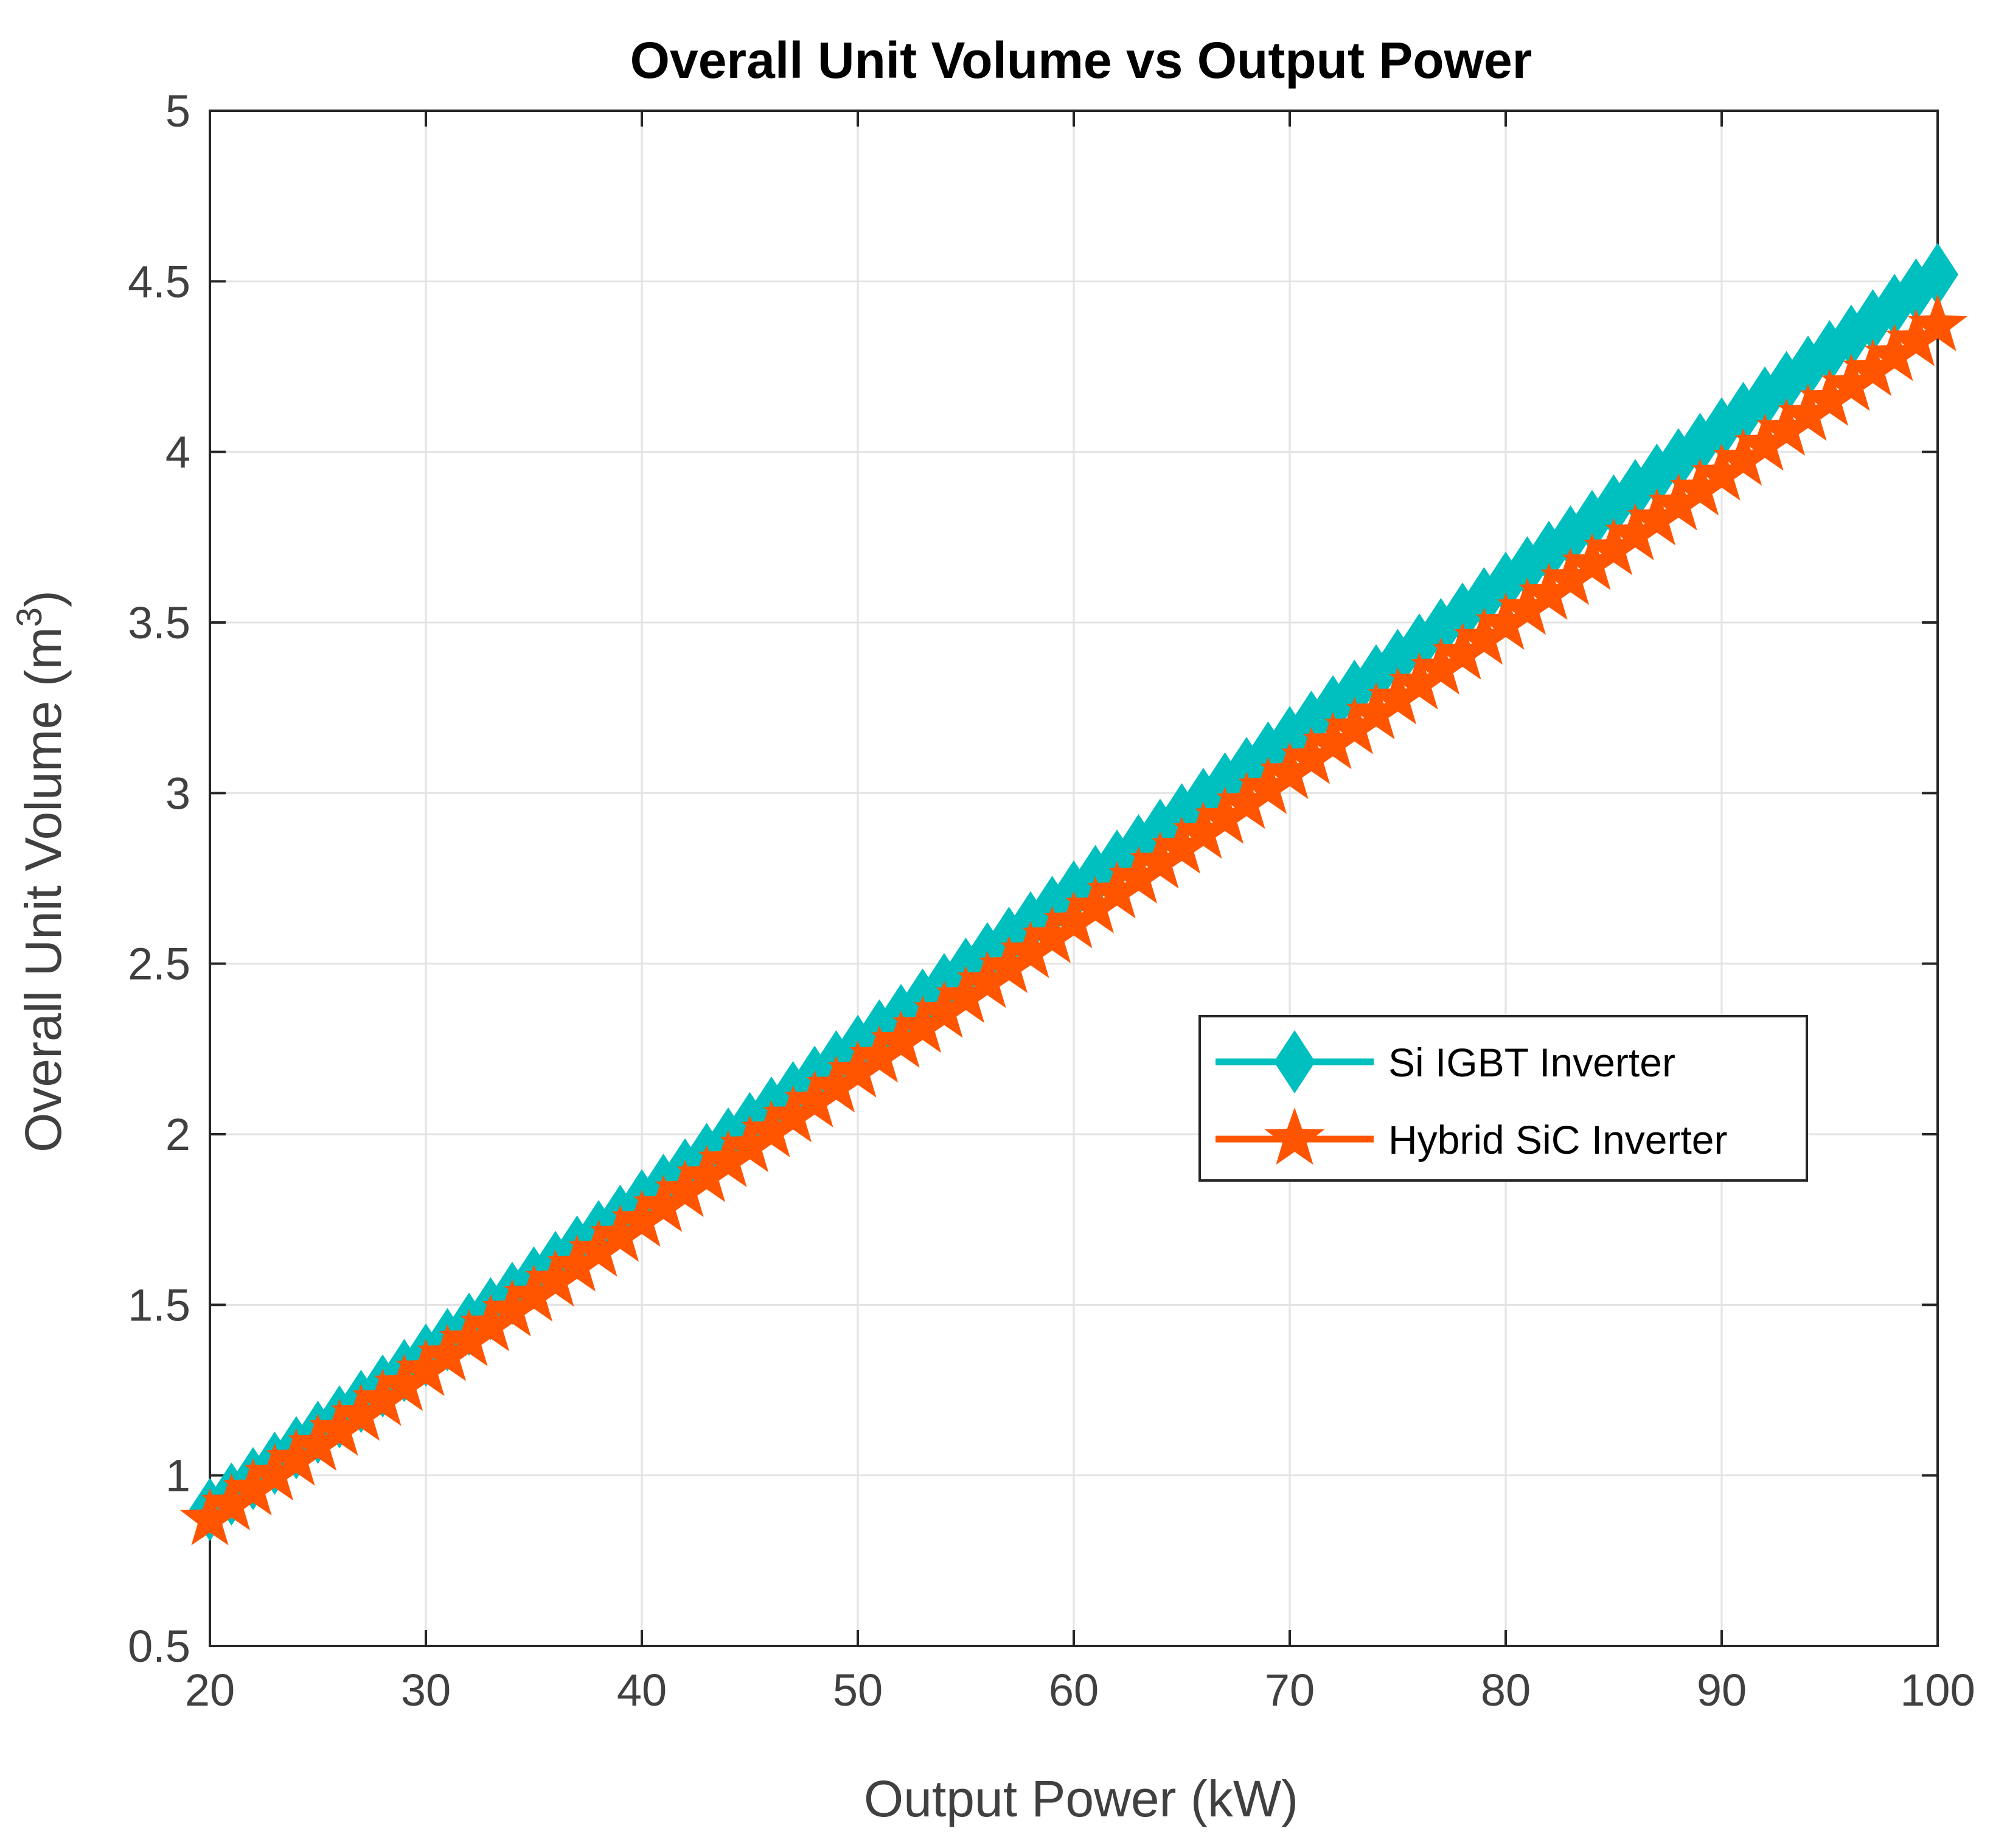 Image resolution: width=1993 pixels, height=1848 pixels. Describe the element at coordinates (1506, 1690) in the screenshot. I see `x-tick-label: 80` at that location.